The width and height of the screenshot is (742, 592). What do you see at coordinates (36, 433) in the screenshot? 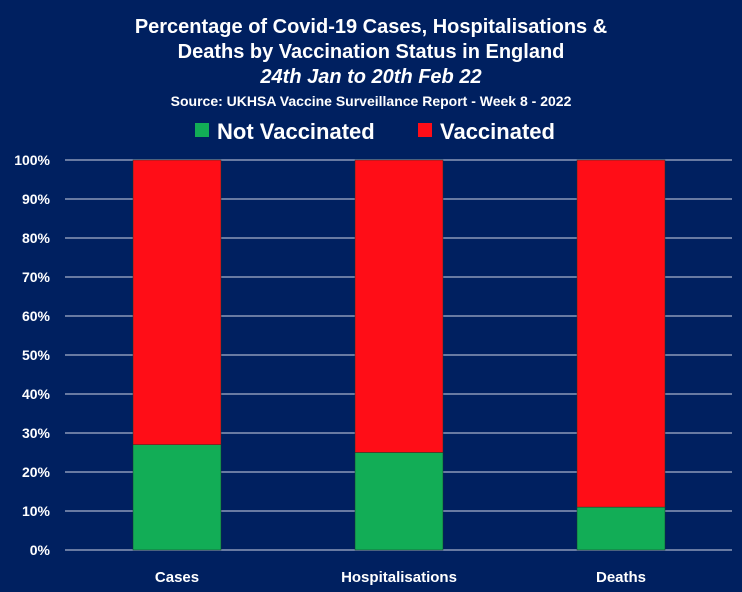
I see `y-tick-label: 30%` at bounding box center [36, 433].